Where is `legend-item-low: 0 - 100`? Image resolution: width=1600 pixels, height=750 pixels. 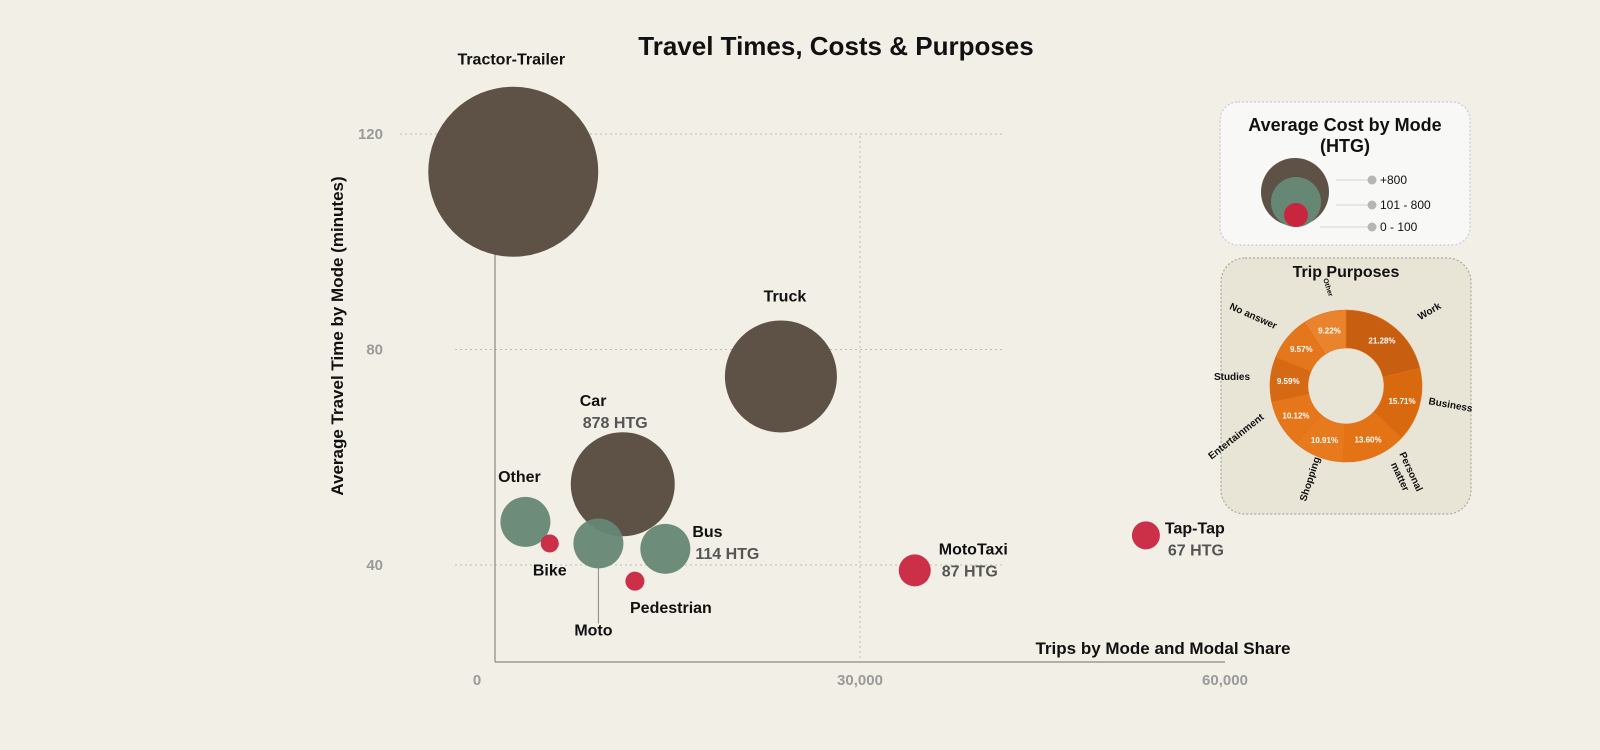
legend-item-low: 0 - 100 is located at coordinates (1399, 227).